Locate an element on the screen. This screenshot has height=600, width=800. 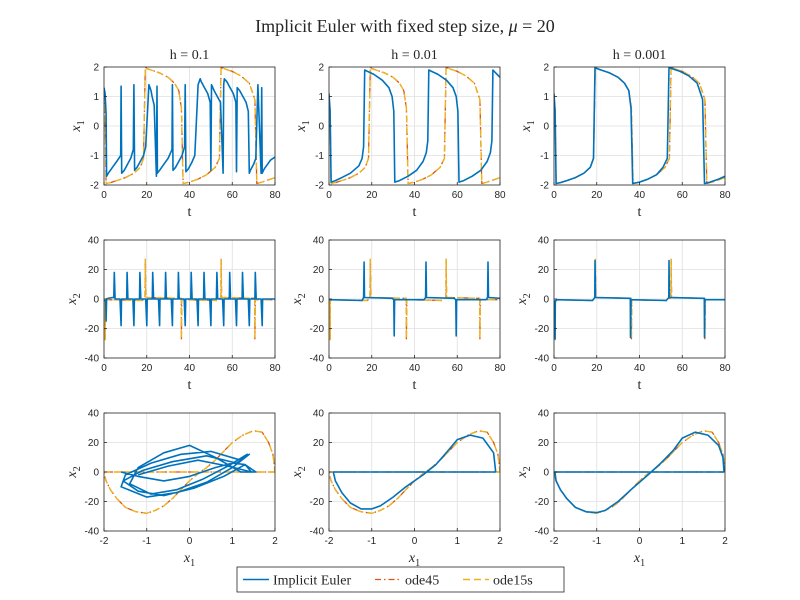
y-tick-label: 1 is located at coordinates (546, 97).